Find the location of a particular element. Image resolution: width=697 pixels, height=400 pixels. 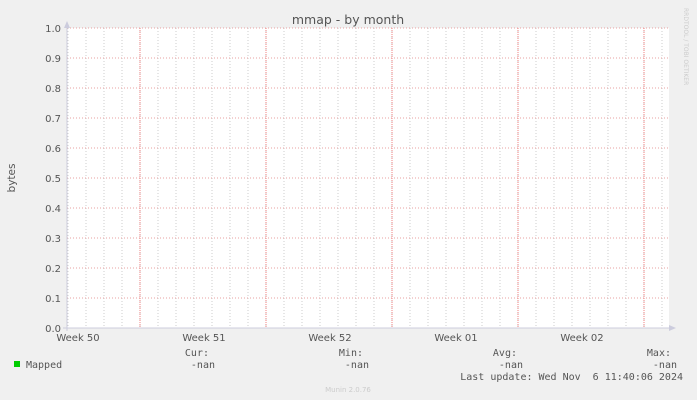

chart-title: mmap - by month is located at coordinates (348, 19).